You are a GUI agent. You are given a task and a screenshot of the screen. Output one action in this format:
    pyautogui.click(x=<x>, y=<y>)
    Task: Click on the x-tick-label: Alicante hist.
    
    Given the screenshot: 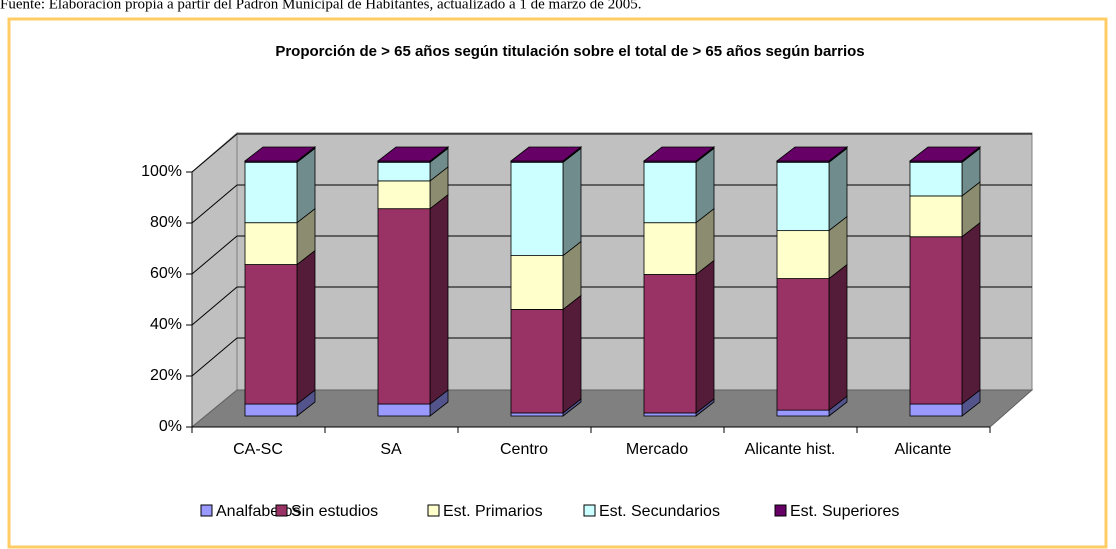 What is the action you would take?
    pyautogui.click(x=790, y=449)
    